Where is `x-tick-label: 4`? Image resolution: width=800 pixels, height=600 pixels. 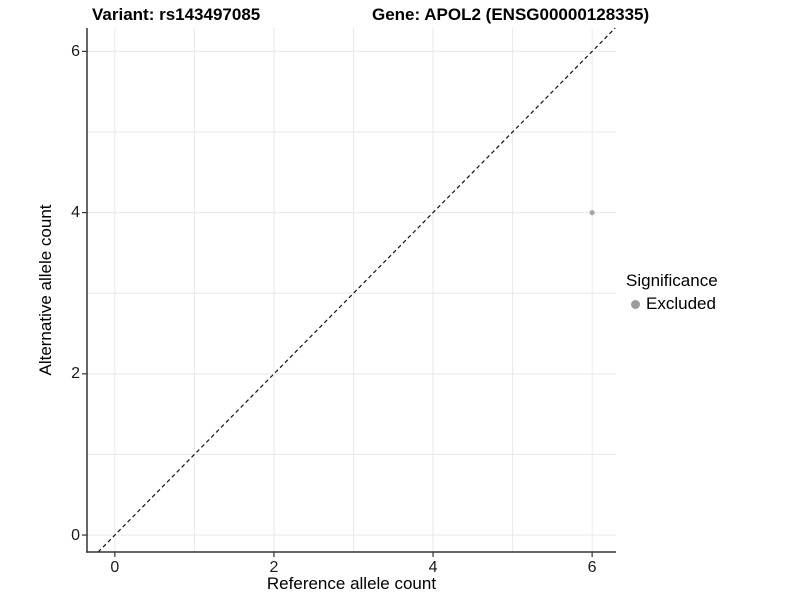
x-tick-label: 4 is located at coordinates (433, 567).